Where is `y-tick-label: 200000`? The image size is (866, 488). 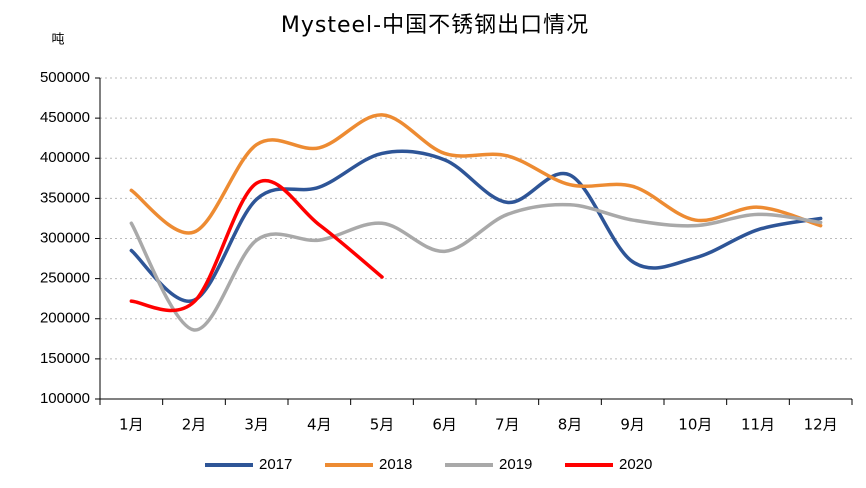 y-tick-label: 200000 is located at coordinates (65, 318).